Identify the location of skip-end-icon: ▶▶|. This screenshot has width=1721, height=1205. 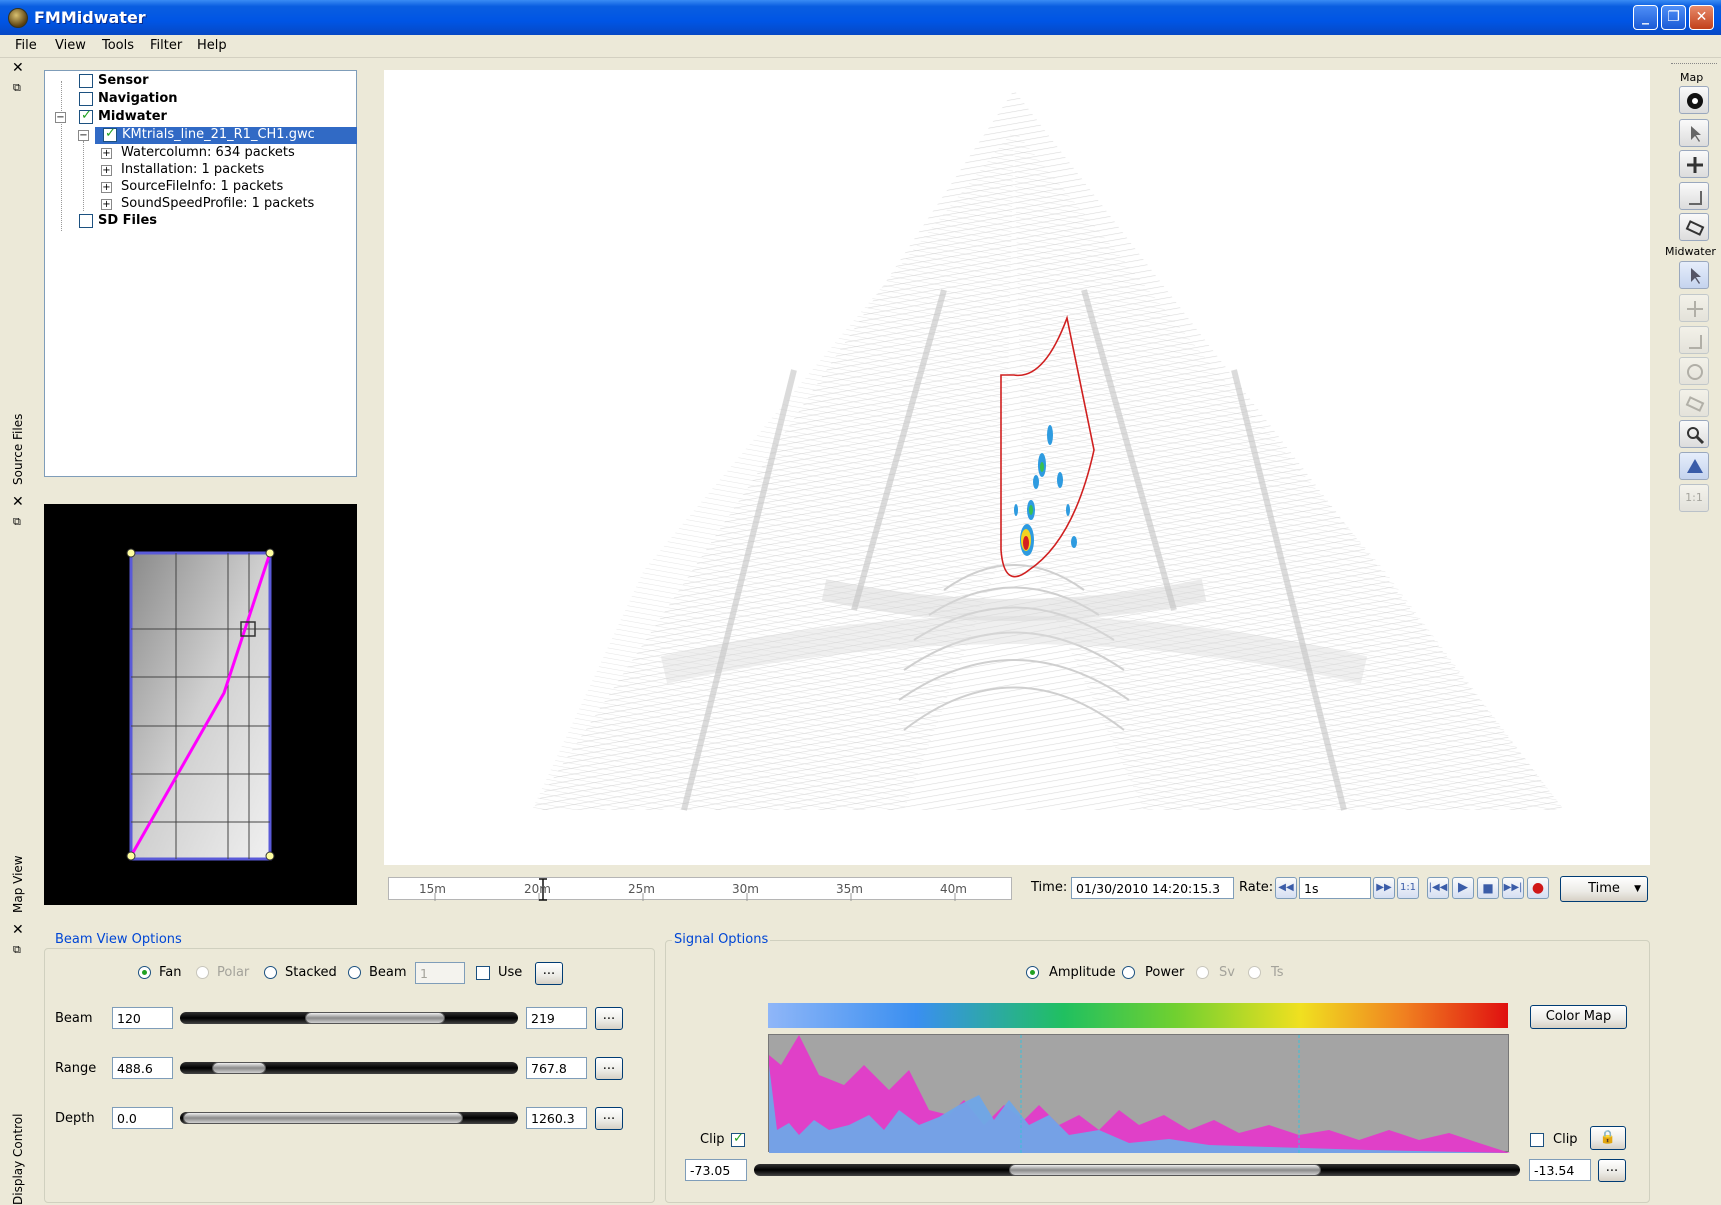
(1513, 888).